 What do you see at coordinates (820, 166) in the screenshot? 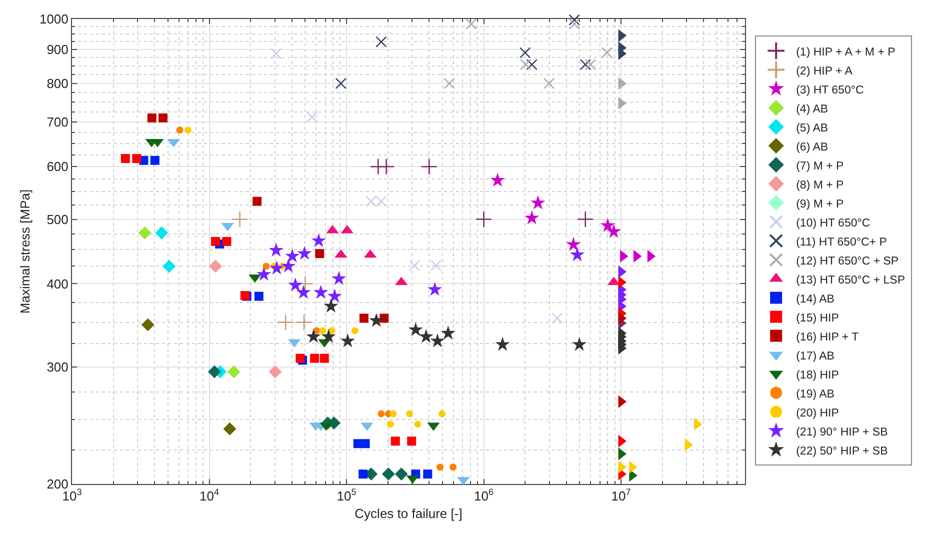
I see `legend-label: (7) M + P` at bounding box center [820, 166].